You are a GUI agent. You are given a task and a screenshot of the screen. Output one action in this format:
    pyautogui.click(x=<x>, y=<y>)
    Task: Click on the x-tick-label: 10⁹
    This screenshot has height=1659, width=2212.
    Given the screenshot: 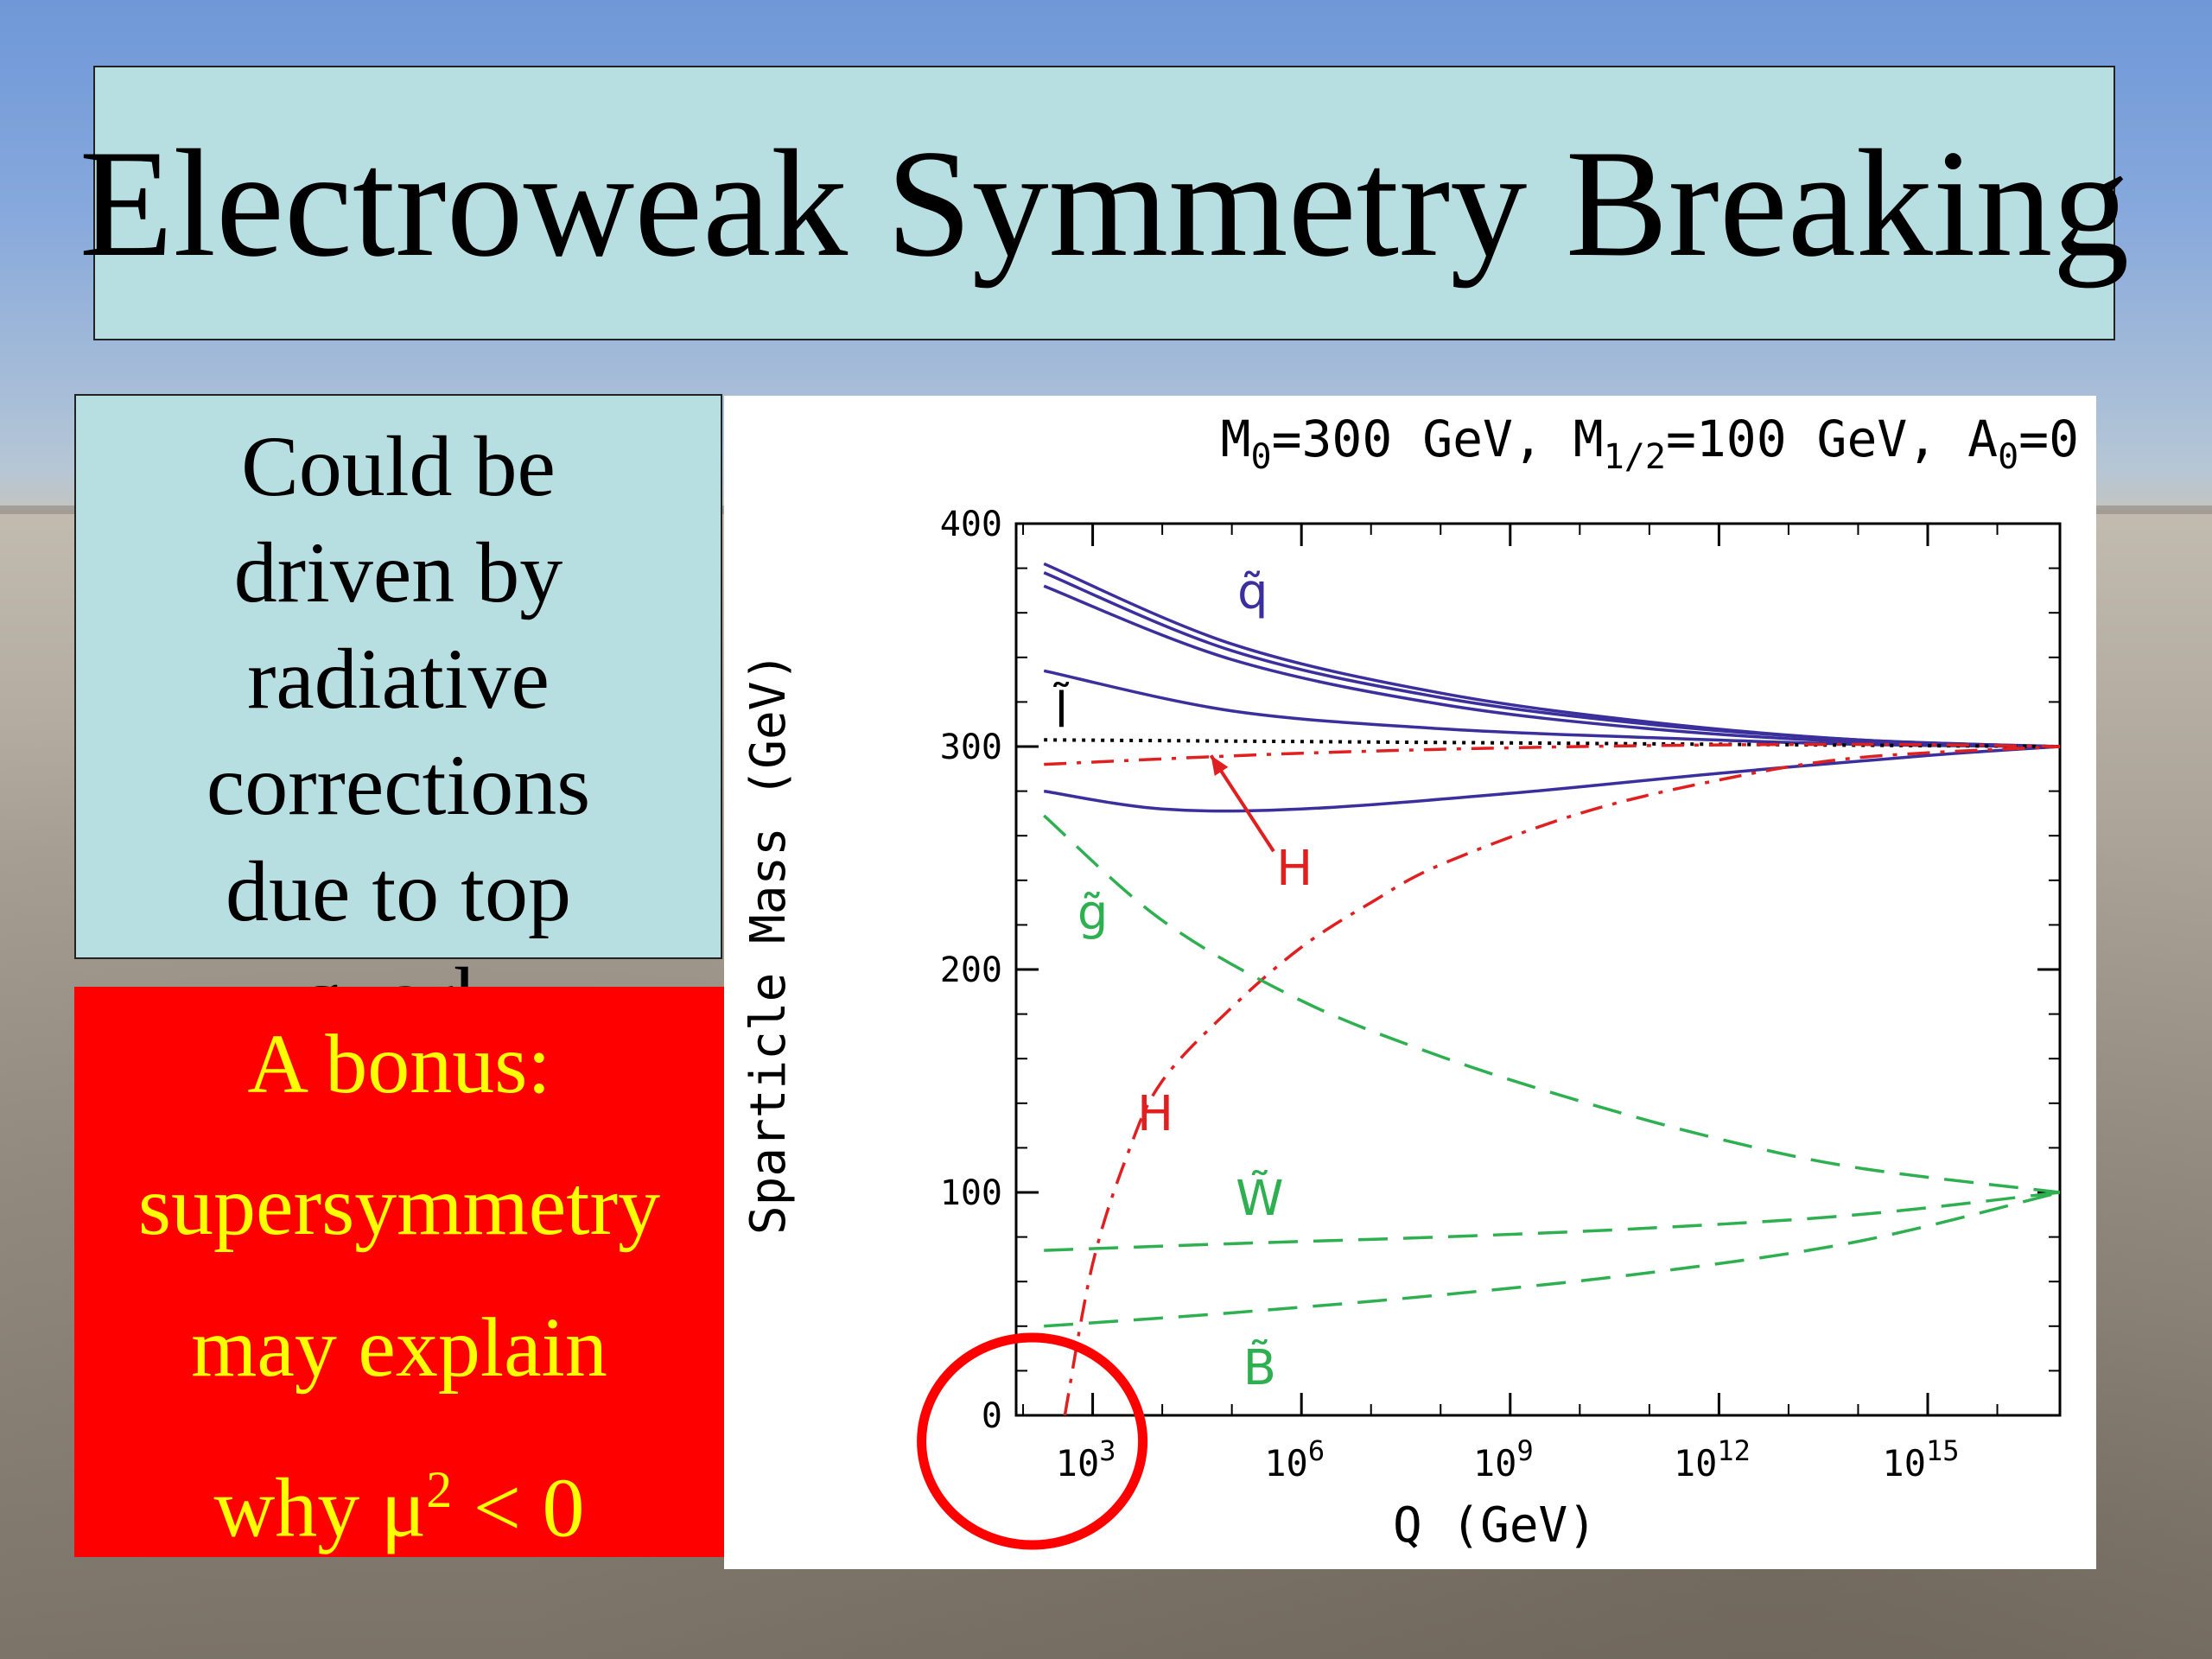 What is the action you would take?
    pyautogui.click(x=1503, y=1459)
    